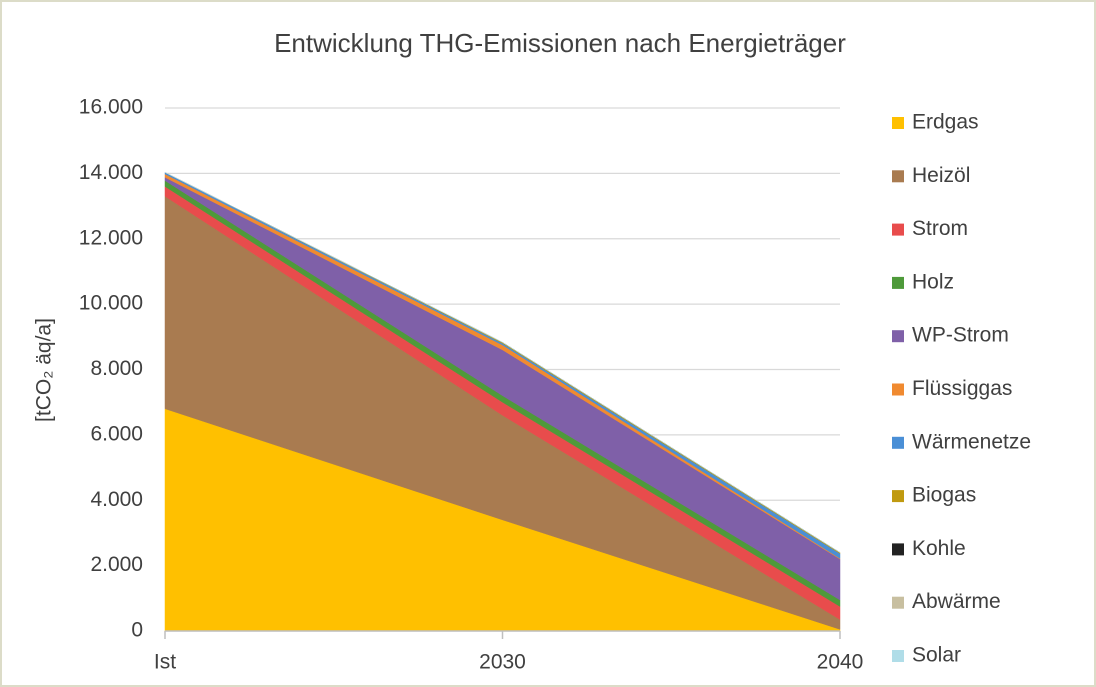 The image size is (1096, 687). I want to click on legend-label: Holz, so click(933, 281).